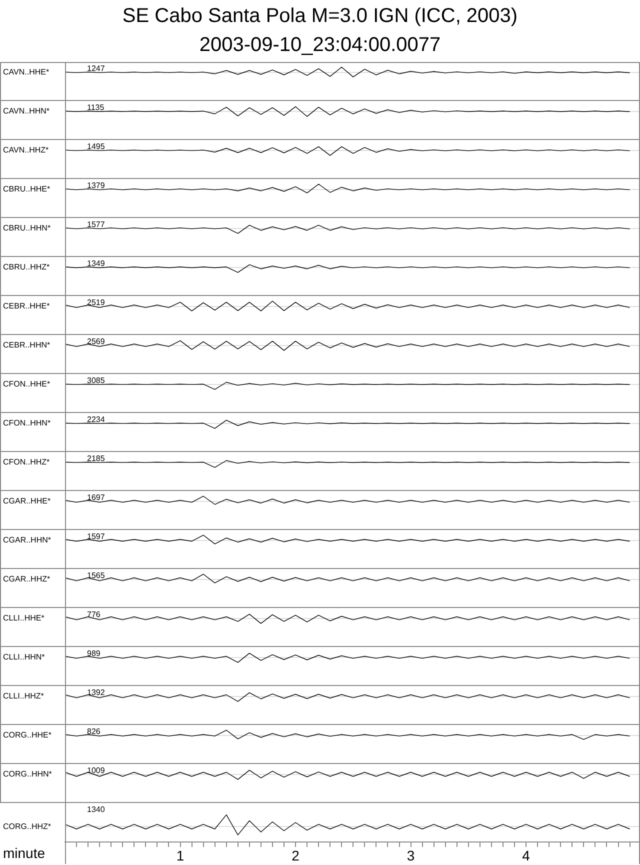 The image size is (640, 865). I want to click on x-axis-title: minute, so click(24, 852).